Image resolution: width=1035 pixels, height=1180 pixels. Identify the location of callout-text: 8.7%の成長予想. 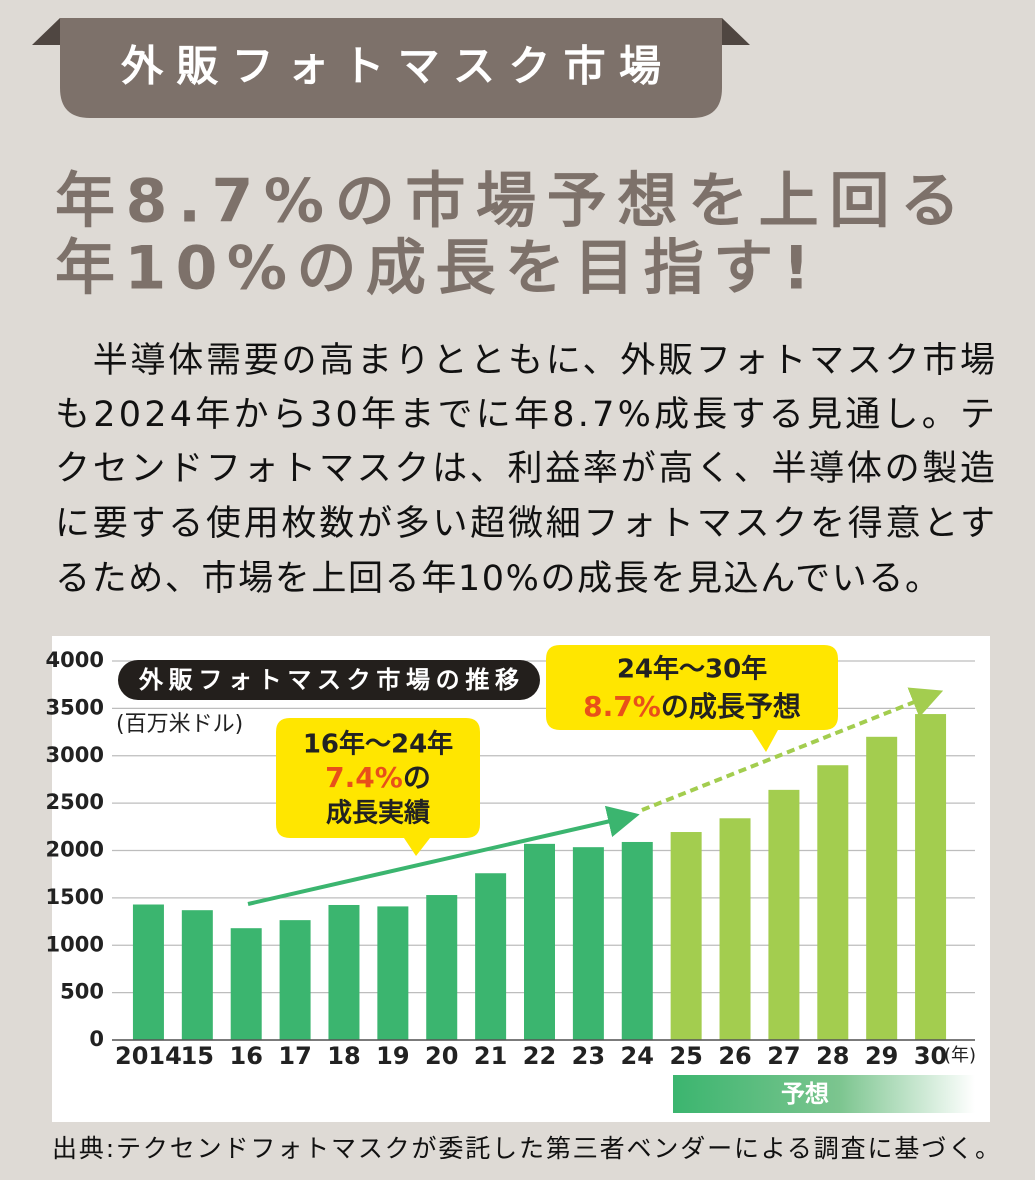
(692, 706).